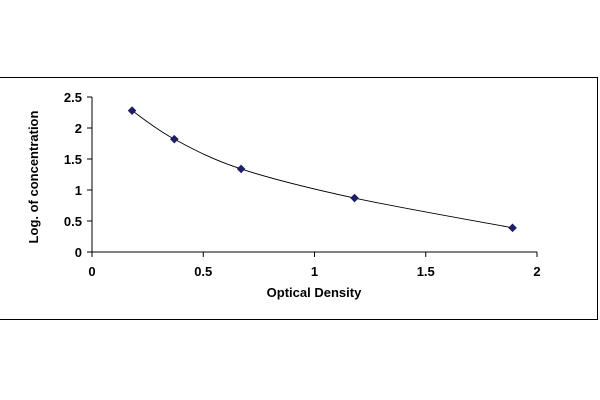 The height and width of the screenshot is (400, 600). What do you see at coordinates (91, 271) in the screenshot?
I see `x-tick-label: 0` at bounding box center [91, 271].